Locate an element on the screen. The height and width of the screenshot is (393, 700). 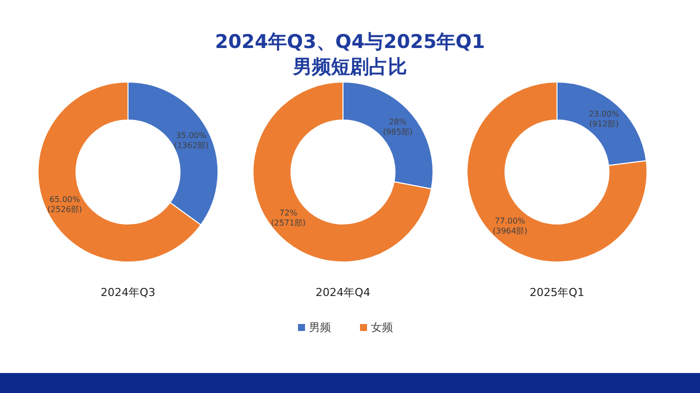
data-label: 35.00% (1362部) is located at coordinates (191, 140).